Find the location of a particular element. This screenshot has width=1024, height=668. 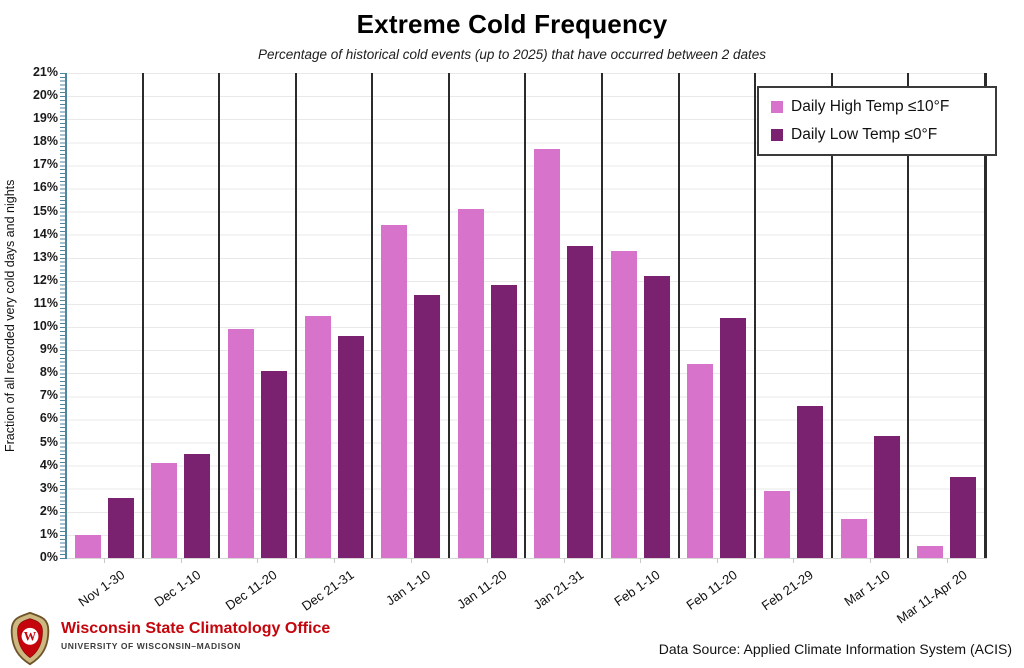

y-tick-label-8: 8% is located at coordinates (48, 372).